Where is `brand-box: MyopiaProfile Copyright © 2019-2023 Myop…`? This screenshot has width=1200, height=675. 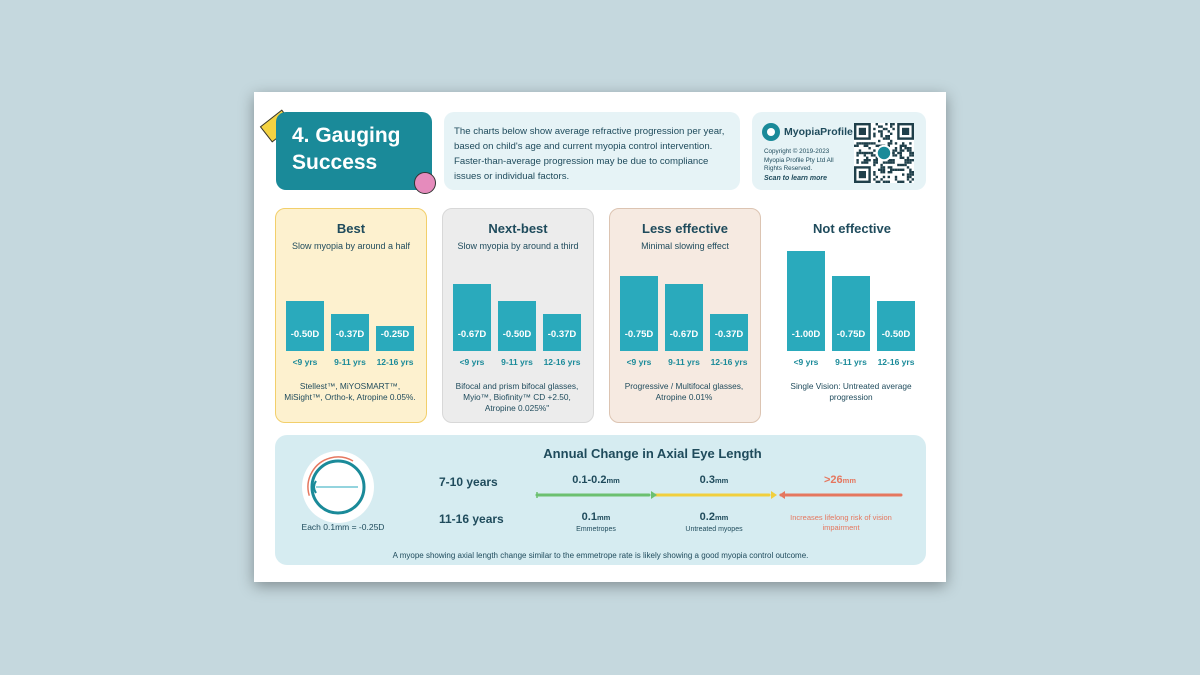 brand-box: MyopiaProfile Copyright © 2019-2023 Myop… is located at coordinates (839, 151).